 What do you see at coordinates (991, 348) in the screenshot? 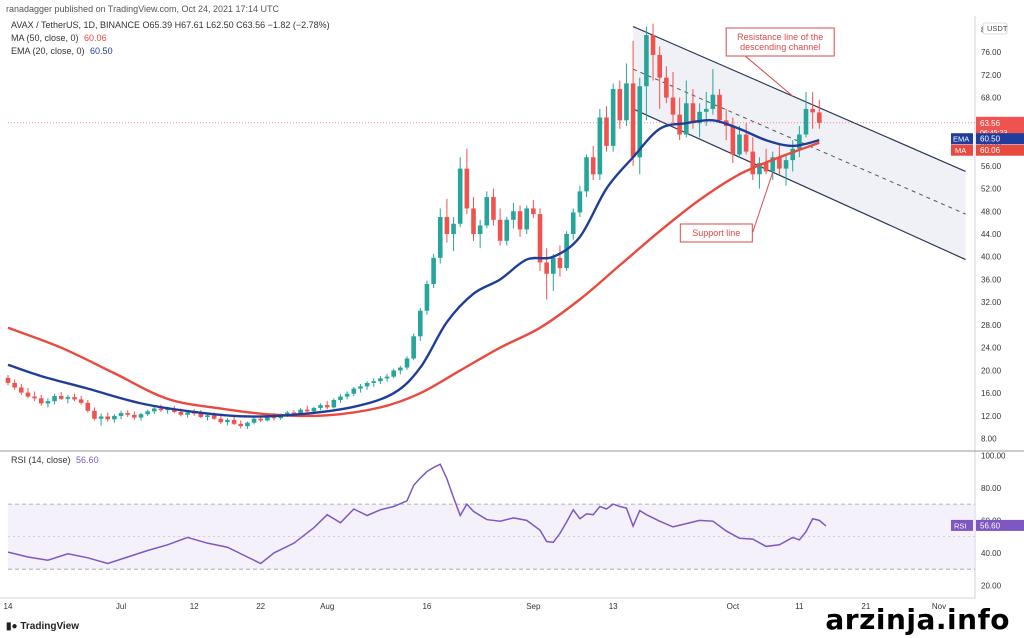
I see `y-tick-label: 24.00` at bounding box center [991, 348].